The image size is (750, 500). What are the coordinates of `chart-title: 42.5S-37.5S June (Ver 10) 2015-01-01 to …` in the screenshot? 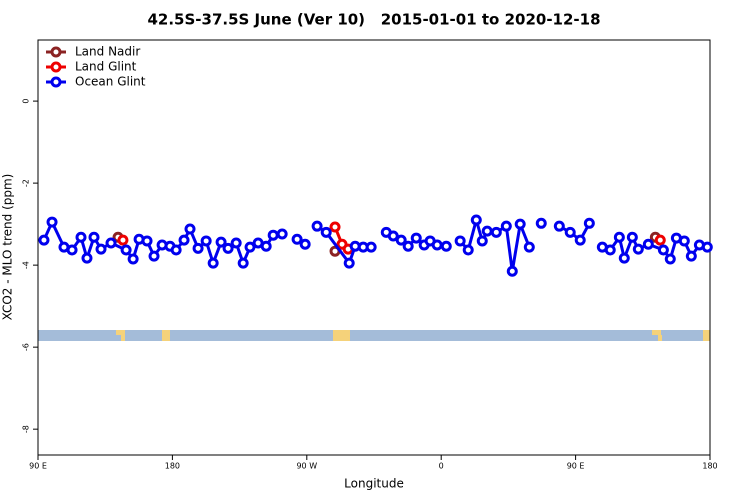 It's located at (373, 20).